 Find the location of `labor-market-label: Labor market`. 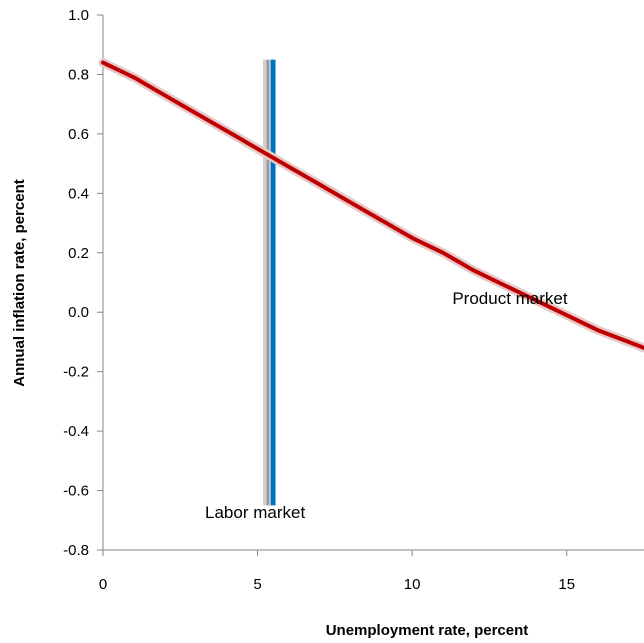

labor-market-label: Labor market is located at coordinates (255, 512).